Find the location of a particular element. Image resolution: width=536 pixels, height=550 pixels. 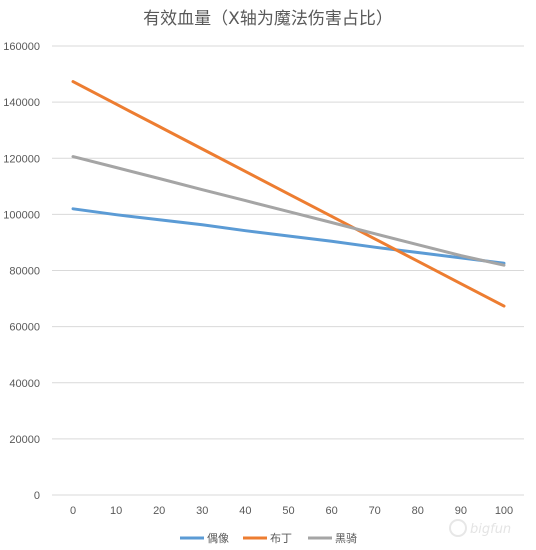

y-tick-label: 60000 is located at coordinates (24, 328).